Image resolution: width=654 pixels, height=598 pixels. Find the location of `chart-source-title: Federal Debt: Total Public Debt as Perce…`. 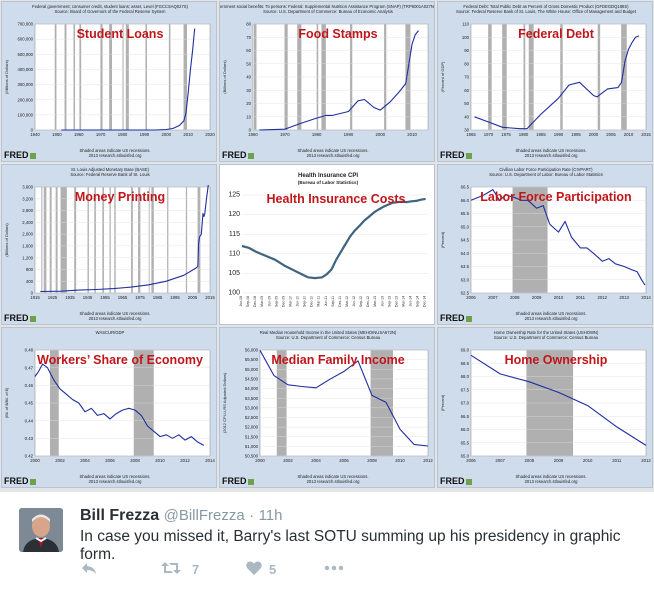

chart-source-title: Federal Debt: Total Public Debt as Perce… is located at coordinates (546, 6).